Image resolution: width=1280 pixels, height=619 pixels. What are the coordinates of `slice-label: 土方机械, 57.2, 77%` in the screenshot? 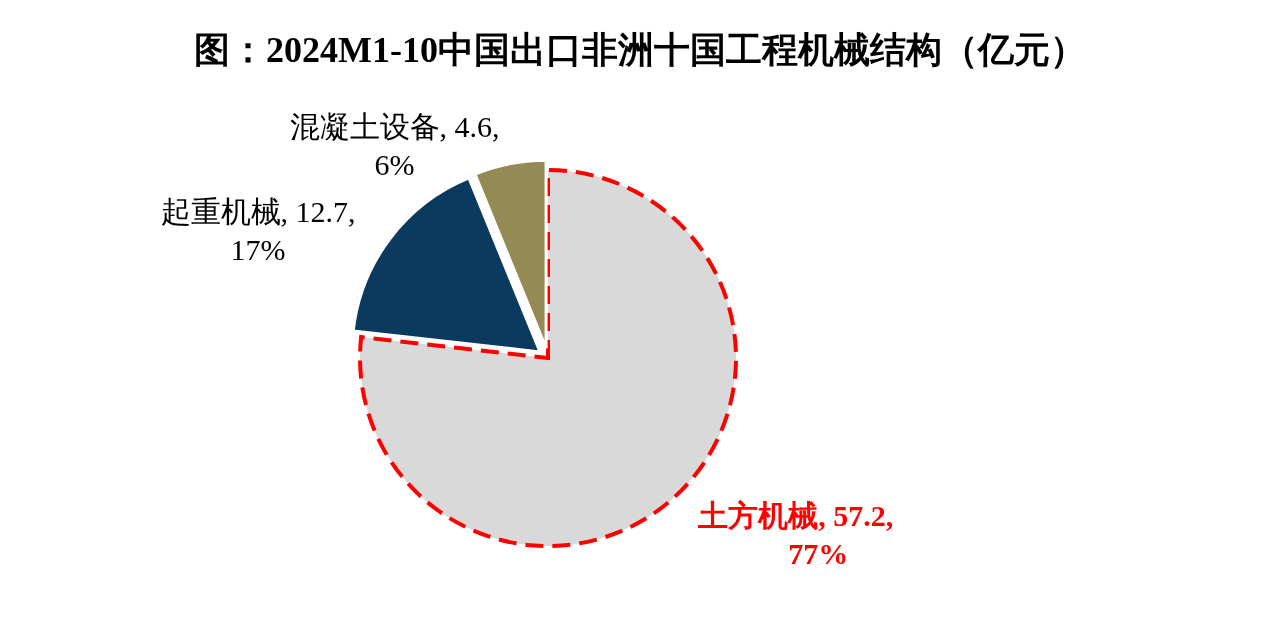 It's located at (795, 535).